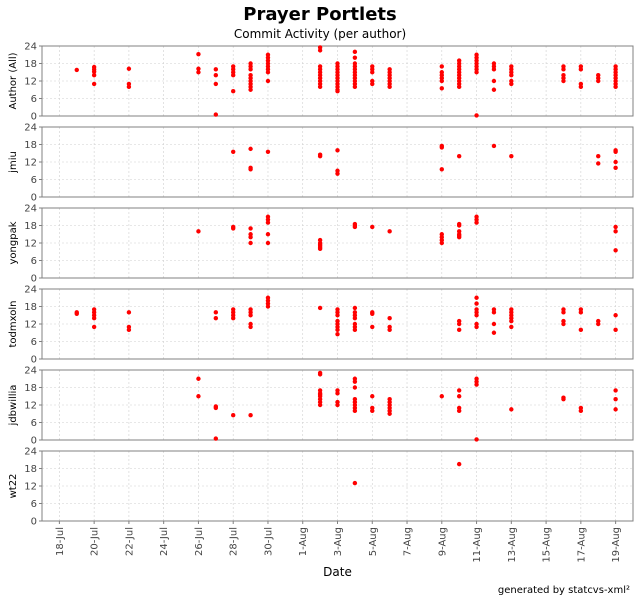 Image resolution: width=640 pixels, height=600 pixels. I want to click on x-tick-label: 9-Aug, so click(442, 541).